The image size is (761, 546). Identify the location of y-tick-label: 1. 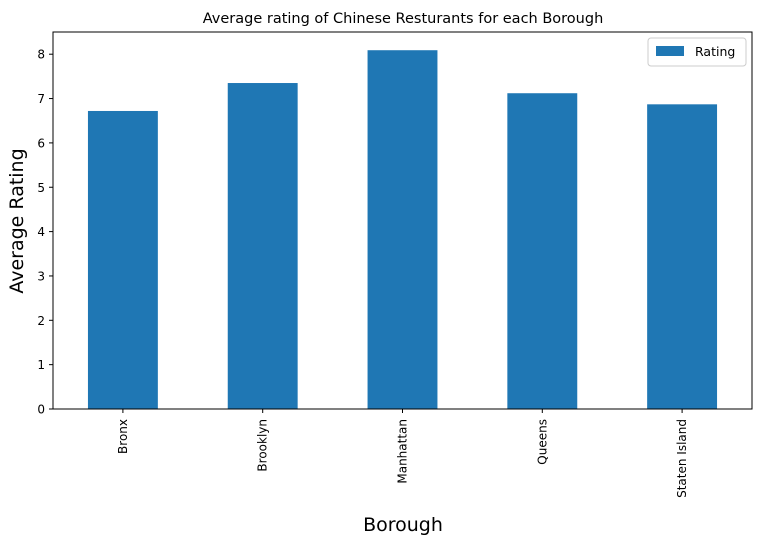
(41, 365).